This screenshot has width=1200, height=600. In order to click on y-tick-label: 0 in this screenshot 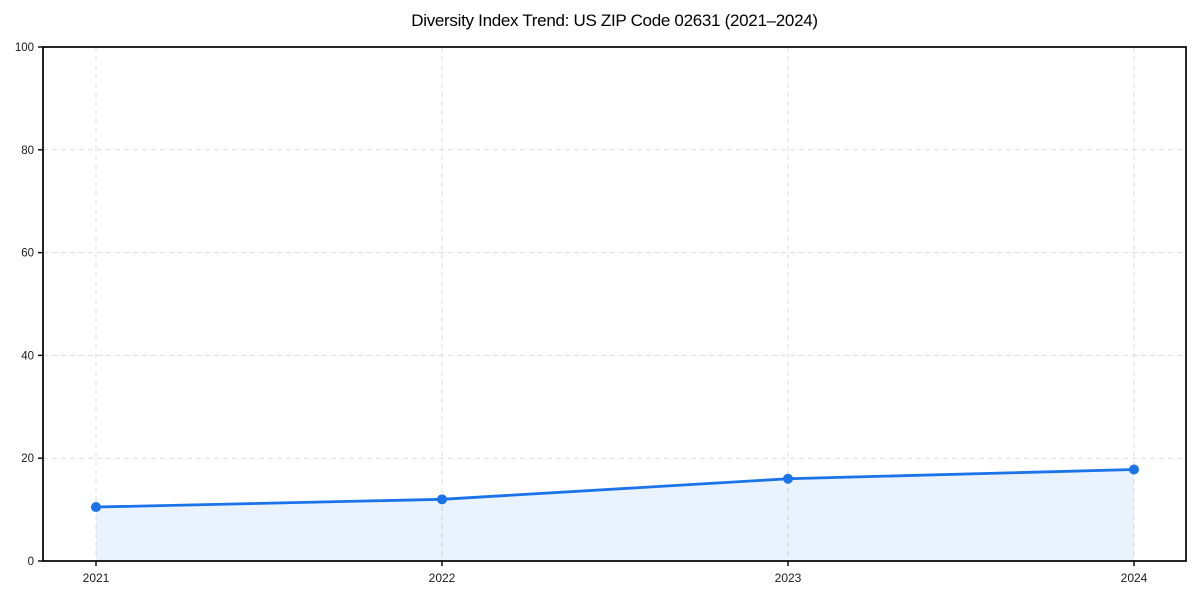, I will do `click(31, 562)`.